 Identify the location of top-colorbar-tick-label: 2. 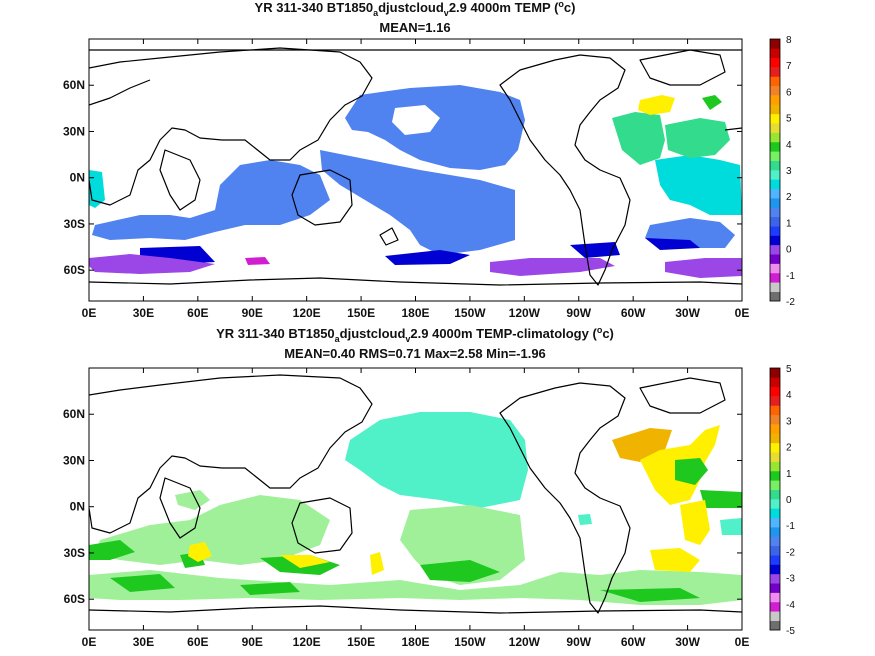
(789, 197).